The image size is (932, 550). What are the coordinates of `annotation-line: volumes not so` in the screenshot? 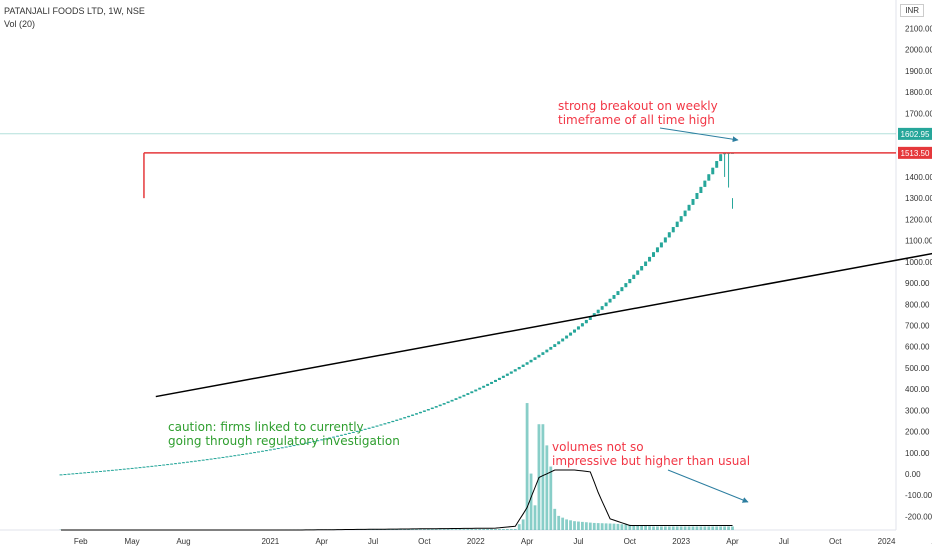 It's located at (598, 447).